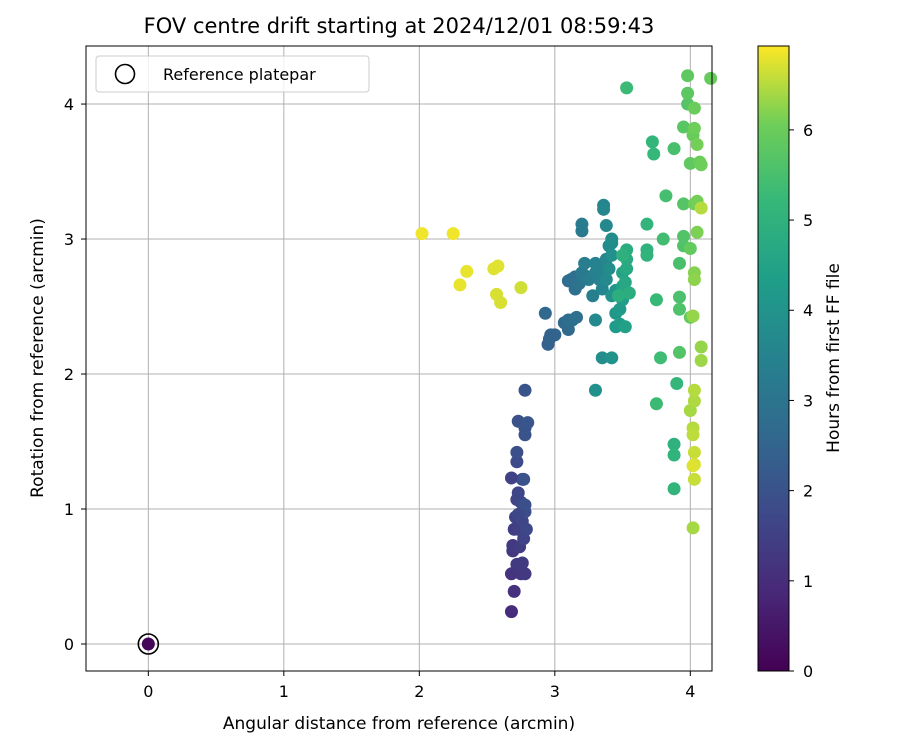  What do you see at coordinates (690, 691) in the screenshot?
I see `x-tick-label: 4` at bounding box center [690, 691].